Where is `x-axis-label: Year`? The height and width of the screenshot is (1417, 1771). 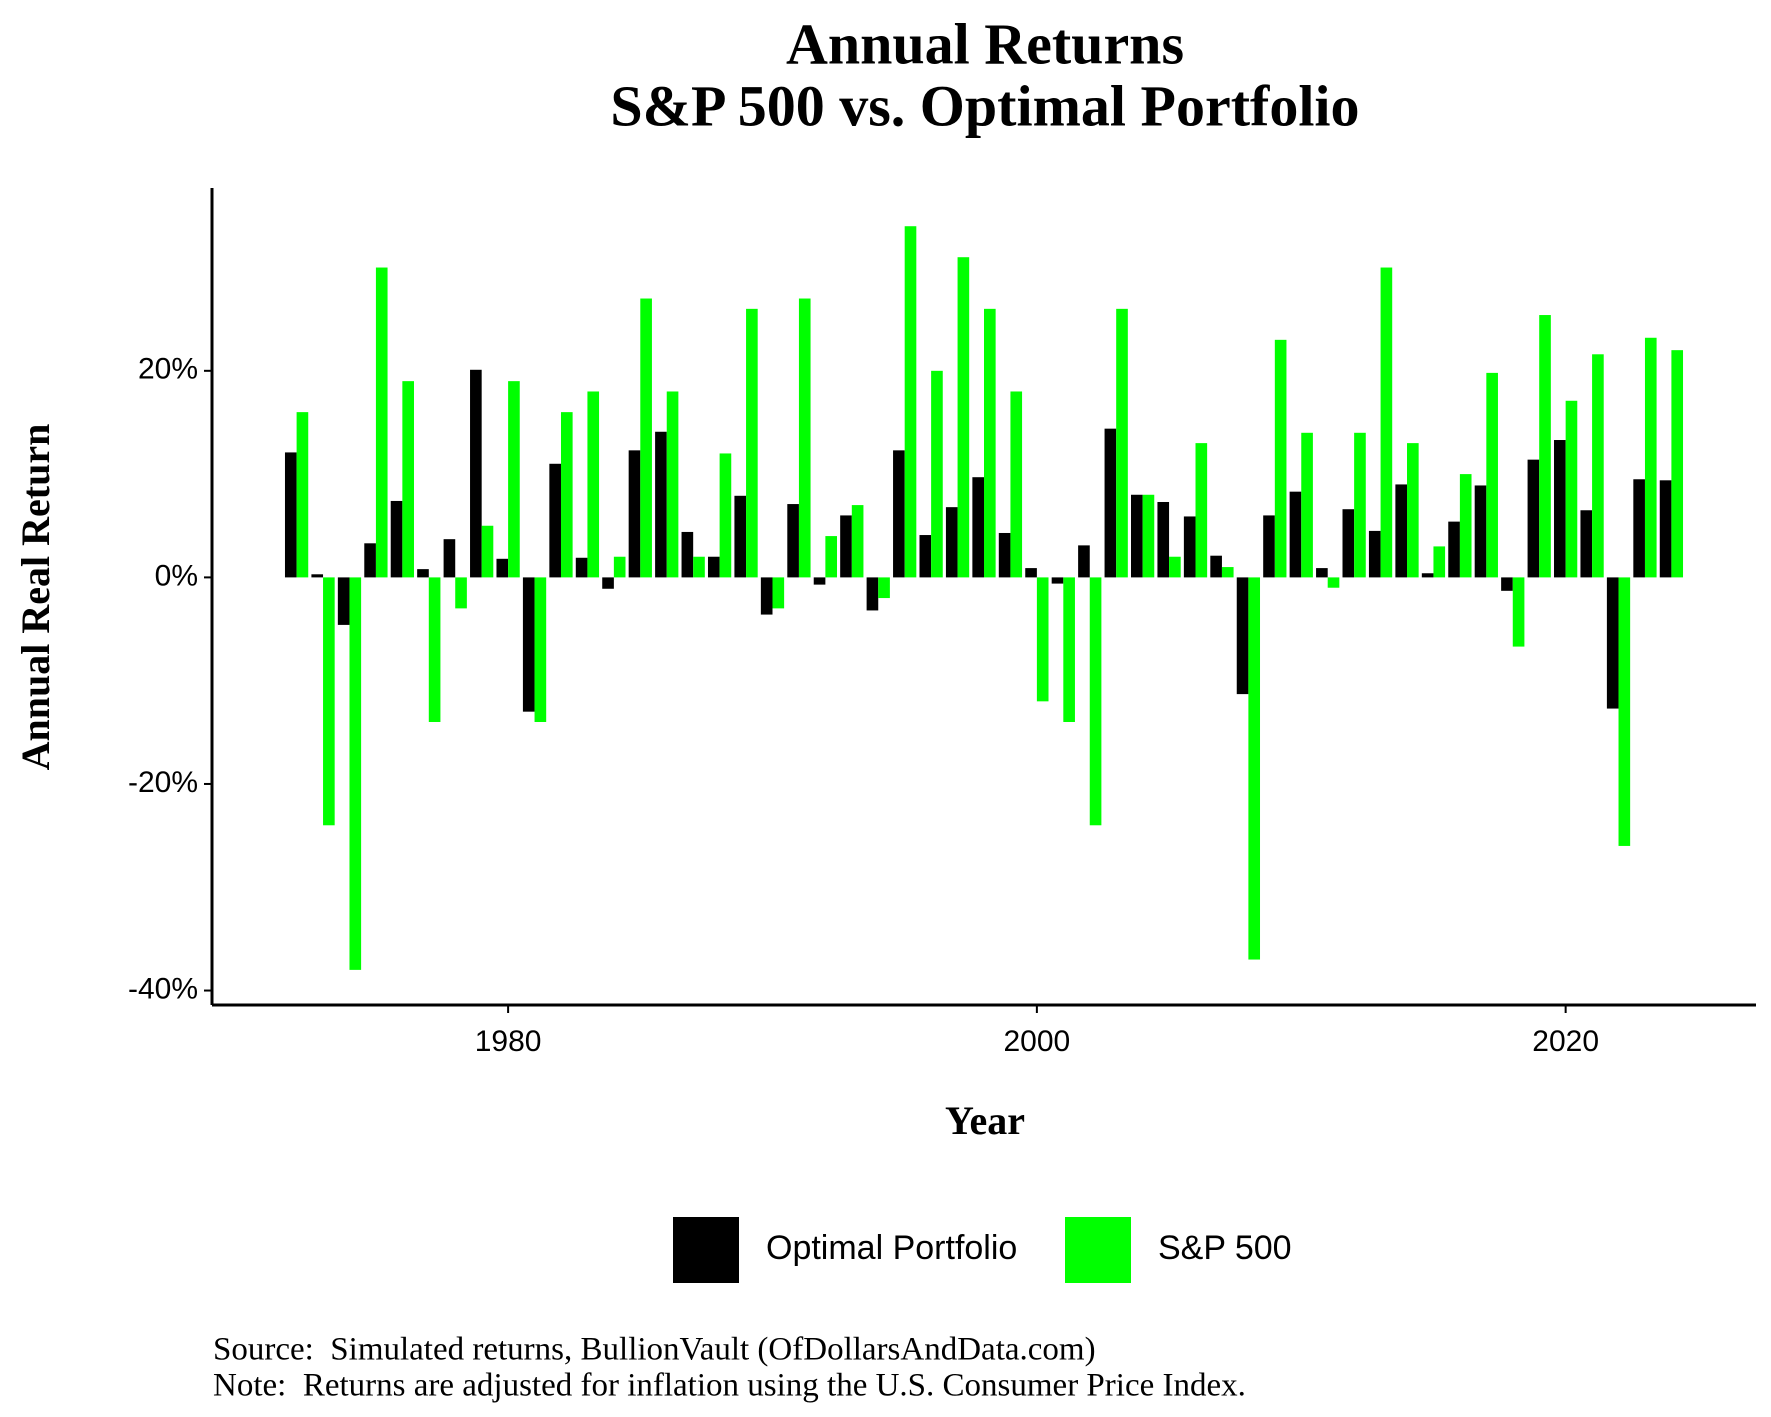 x-axis-label: Year is located at coordinates (985, 1120).